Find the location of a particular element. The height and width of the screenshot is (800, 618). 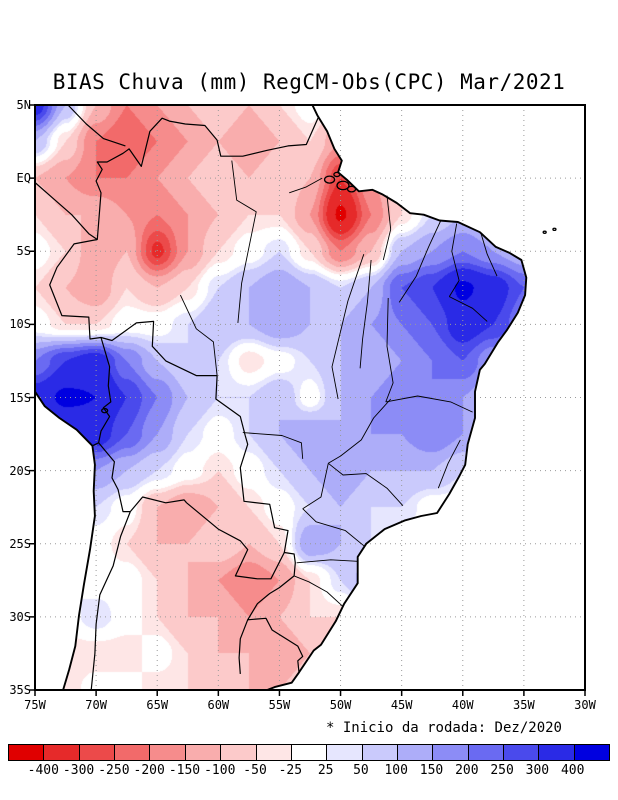

lon-tick-label: 50W is located at coordinates (340, 705).